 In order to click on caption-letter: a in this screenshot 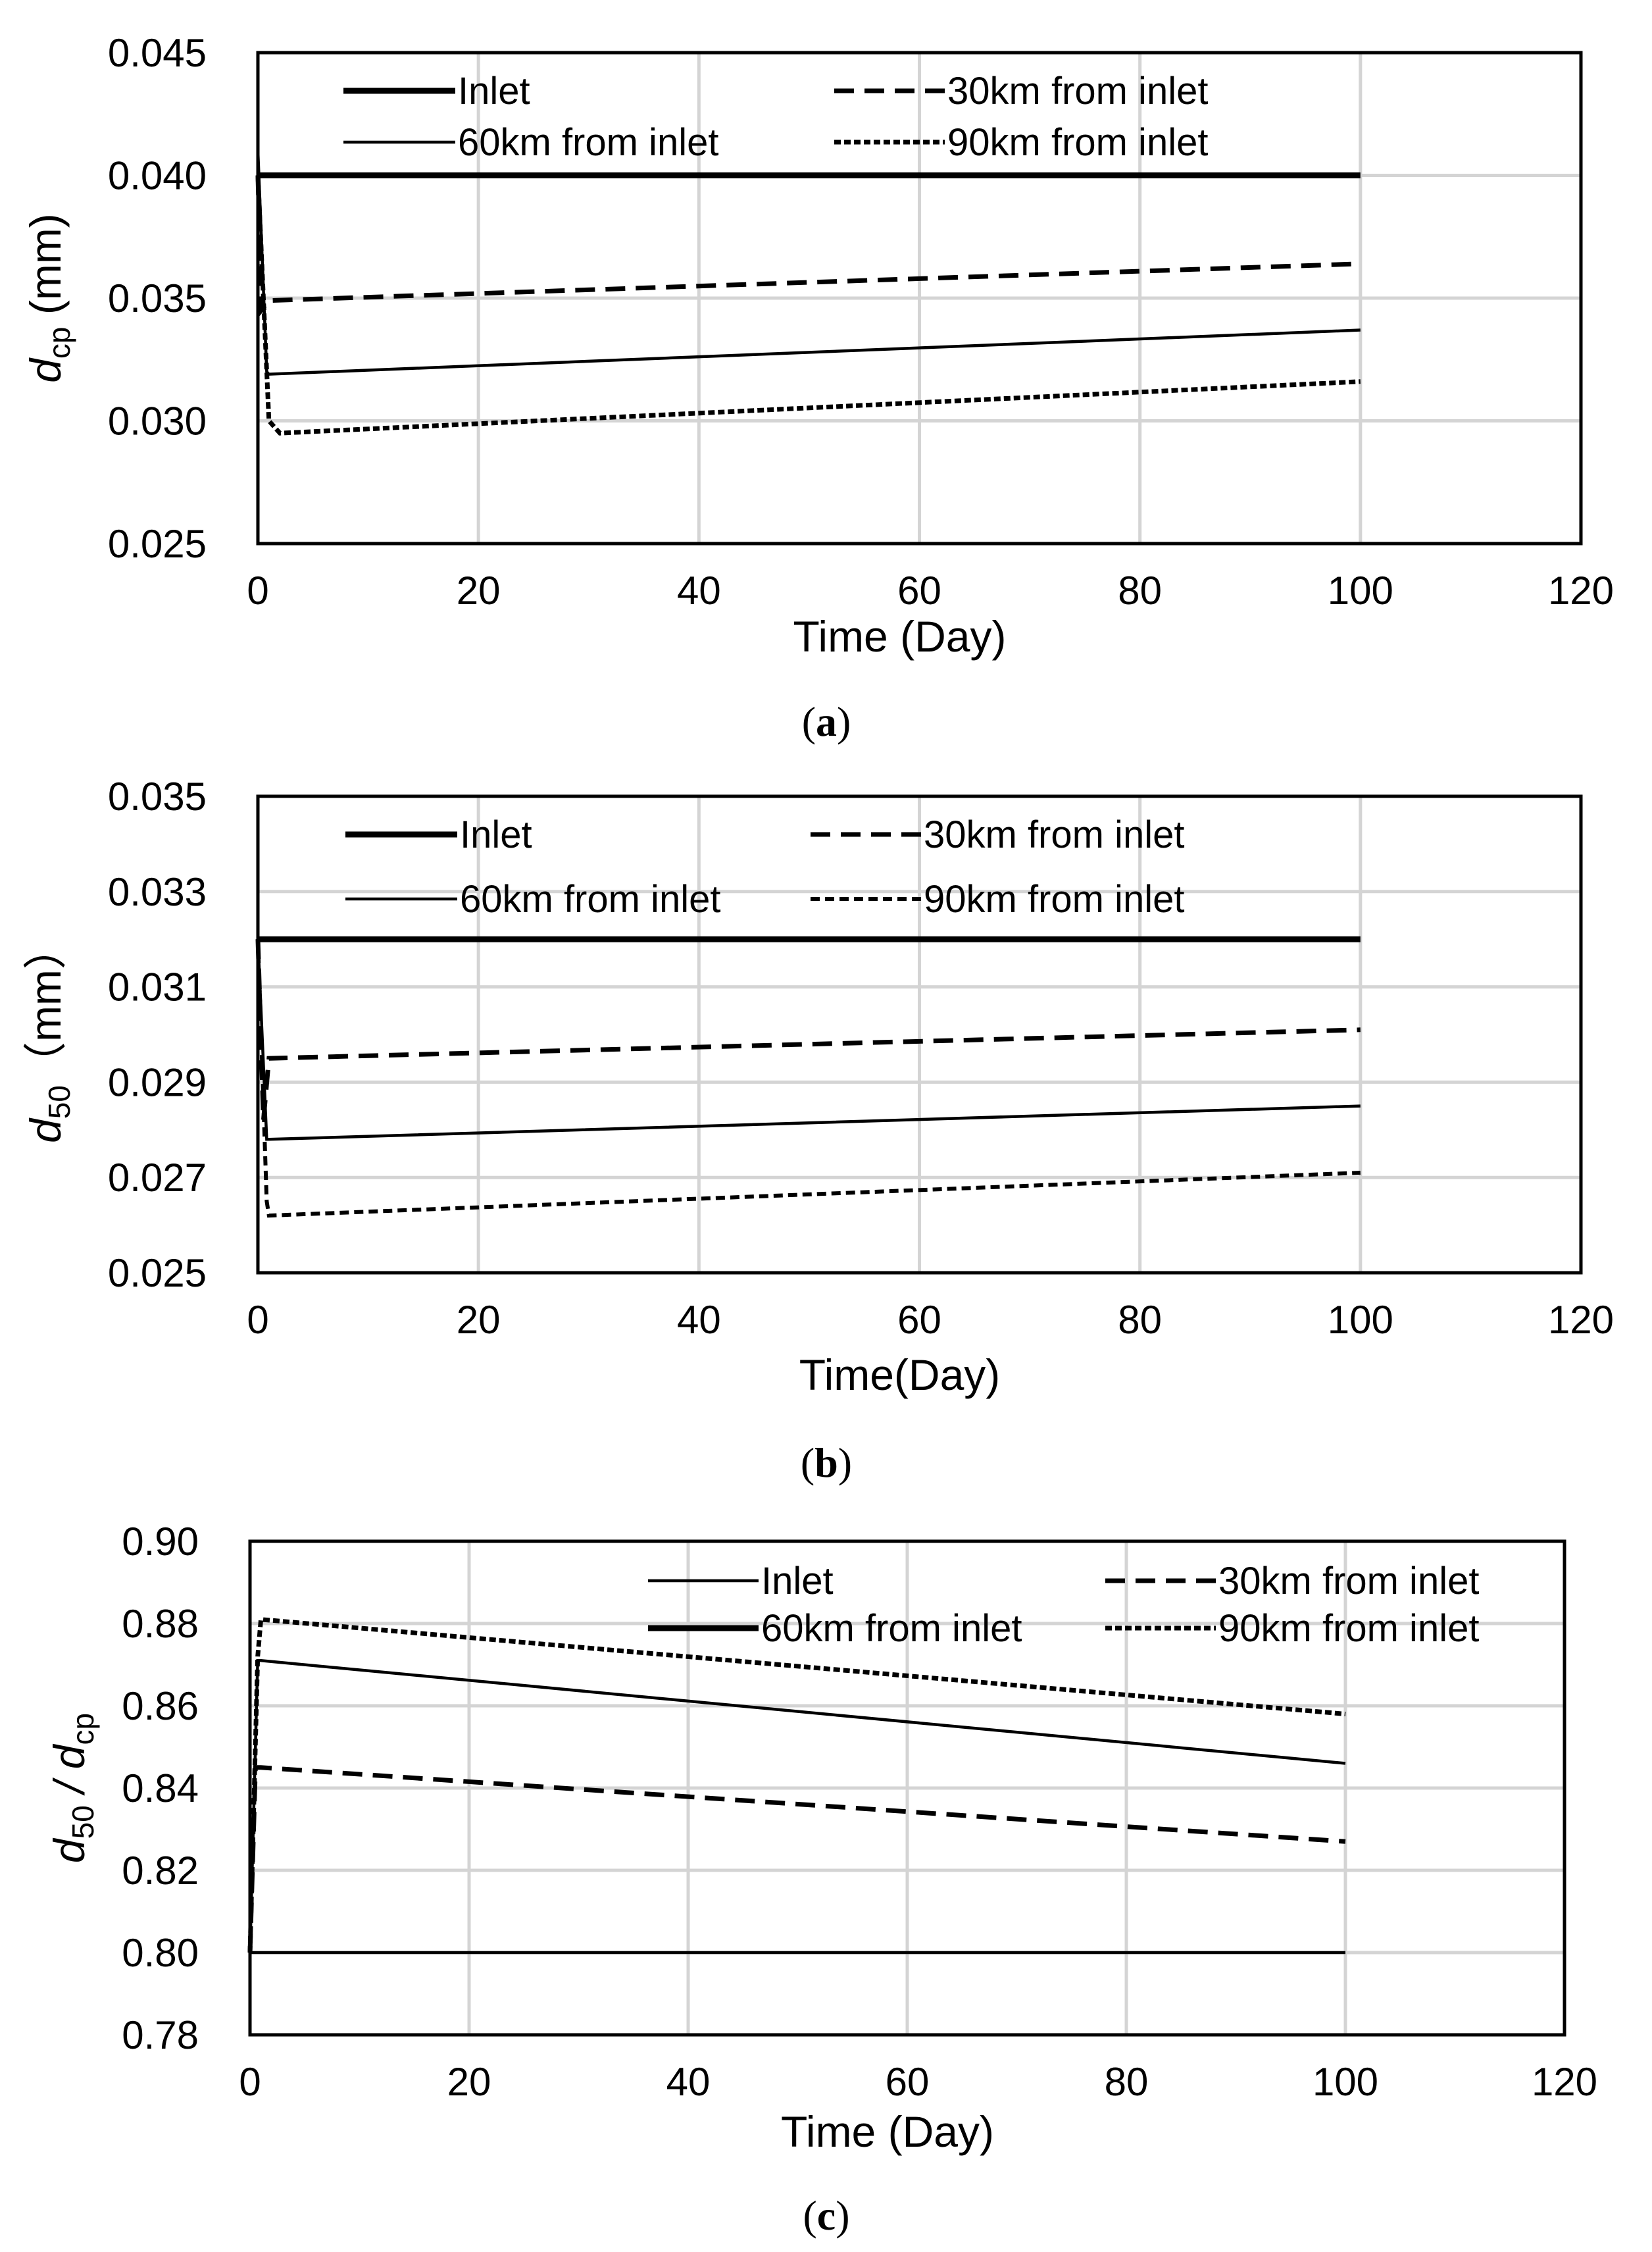, I will do `click(827, 721)`.